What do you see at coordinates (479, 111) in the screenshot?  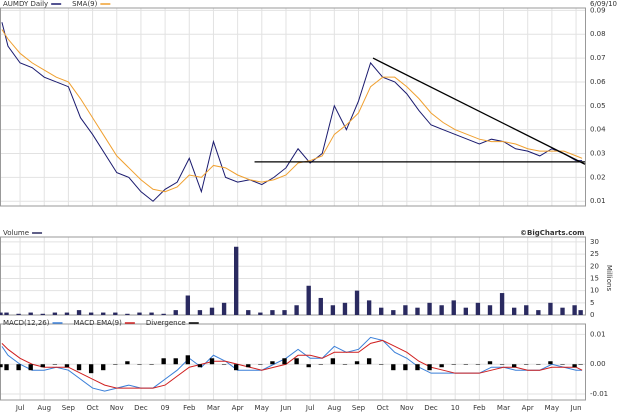 I see `trendline` at bounding box center [479, 111].